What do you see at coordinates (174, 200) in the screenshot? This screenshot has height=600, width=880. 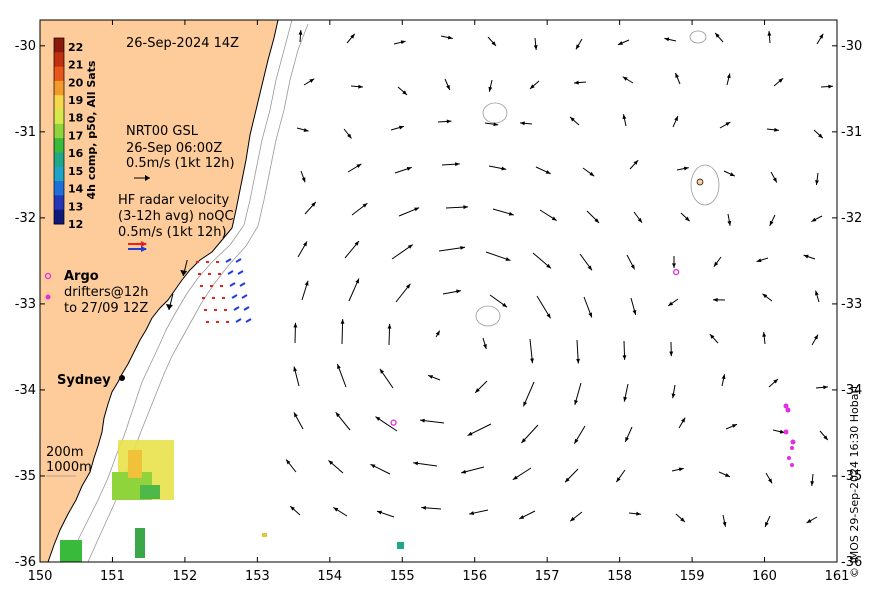 I see `hf-title: HF radar velocity` at bounding box center [174, 200].